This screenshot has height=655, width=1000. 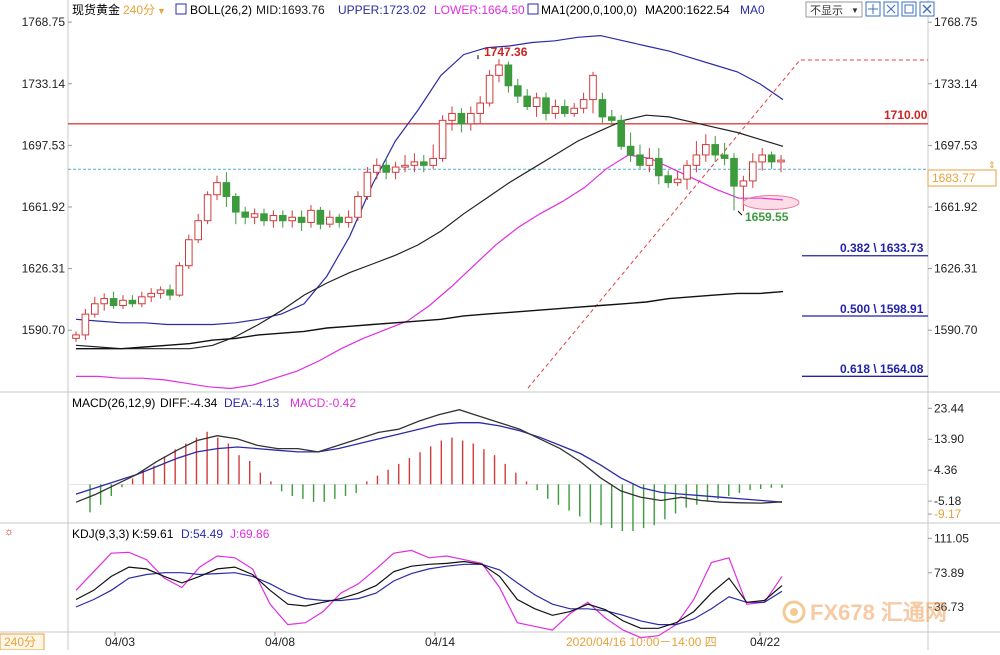 I want to click on y-tick-label-right: 1590.70, so click(x=956, y=330).